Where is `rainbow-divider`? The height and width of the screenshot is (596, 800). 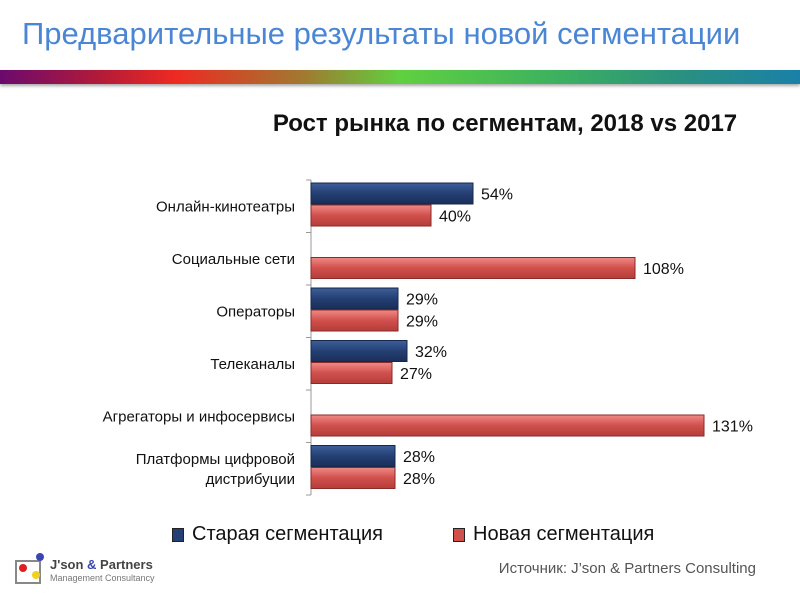
rainbow-divider is located at coordinates (400, 77).